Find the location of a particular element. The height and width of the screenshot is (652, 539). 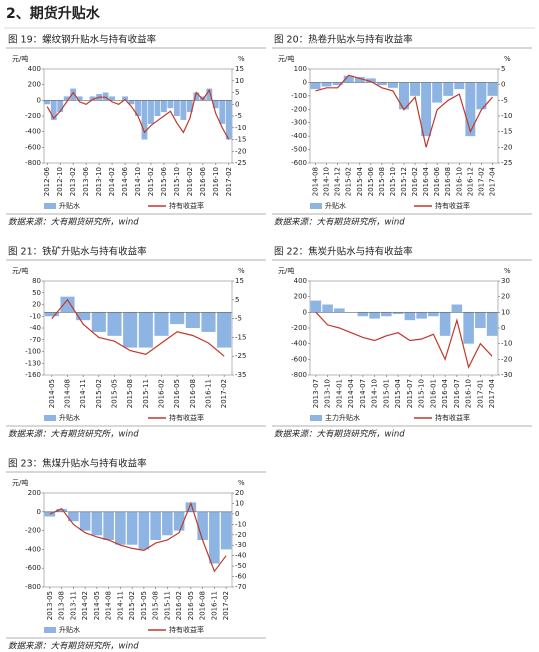

x-tick-label: 2015-01 is located at coordinates (386, 393).